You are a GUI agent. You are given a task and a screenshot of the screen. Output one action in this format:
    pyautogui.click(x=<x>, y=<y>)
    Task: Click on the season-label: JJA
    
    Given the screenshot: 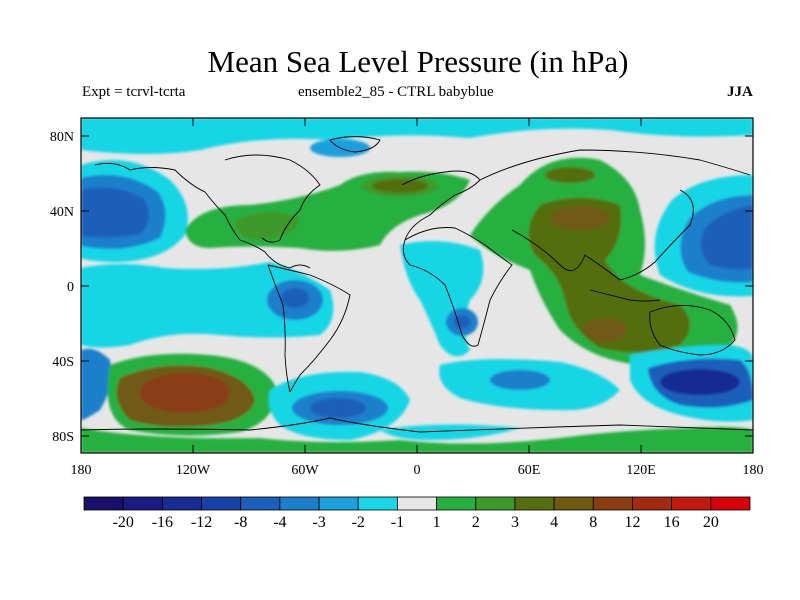 What is the action you would take?
    pyautogui.click(x=740, y=92)
    